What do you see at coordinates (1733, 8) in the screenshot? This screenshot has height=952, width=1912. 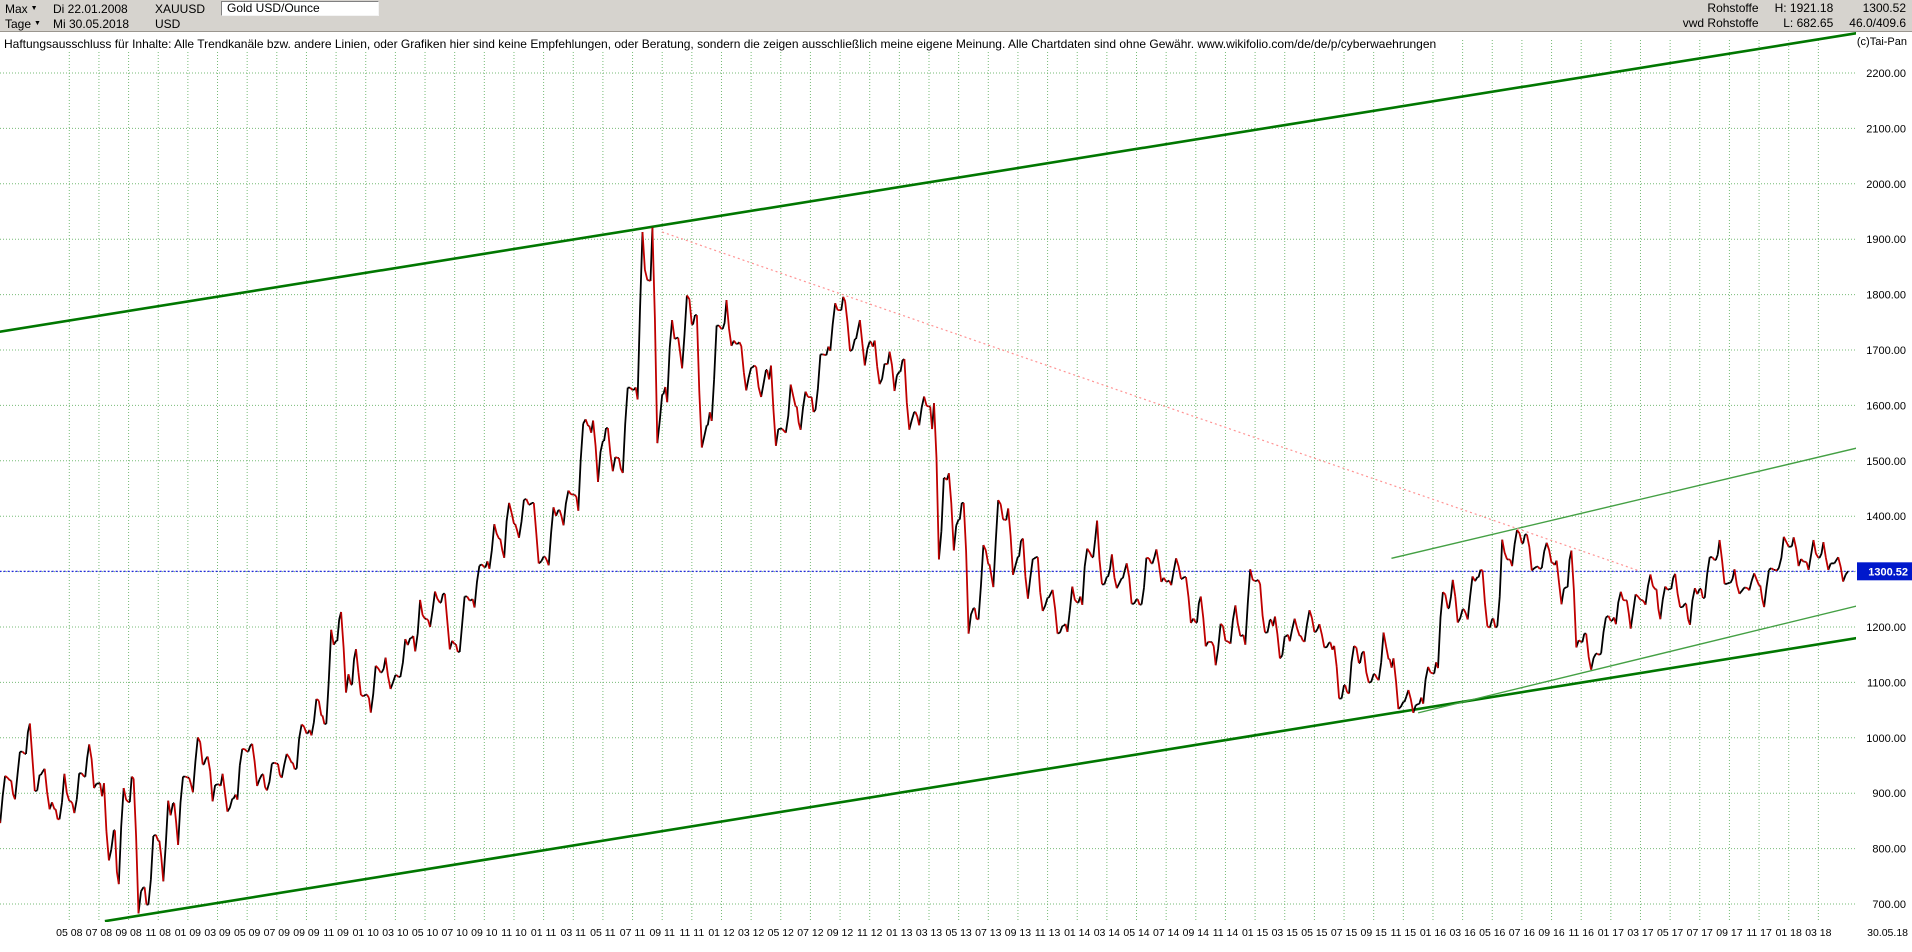 I see `category-label: Rohstoffe` at bounding box center [1733, 8].